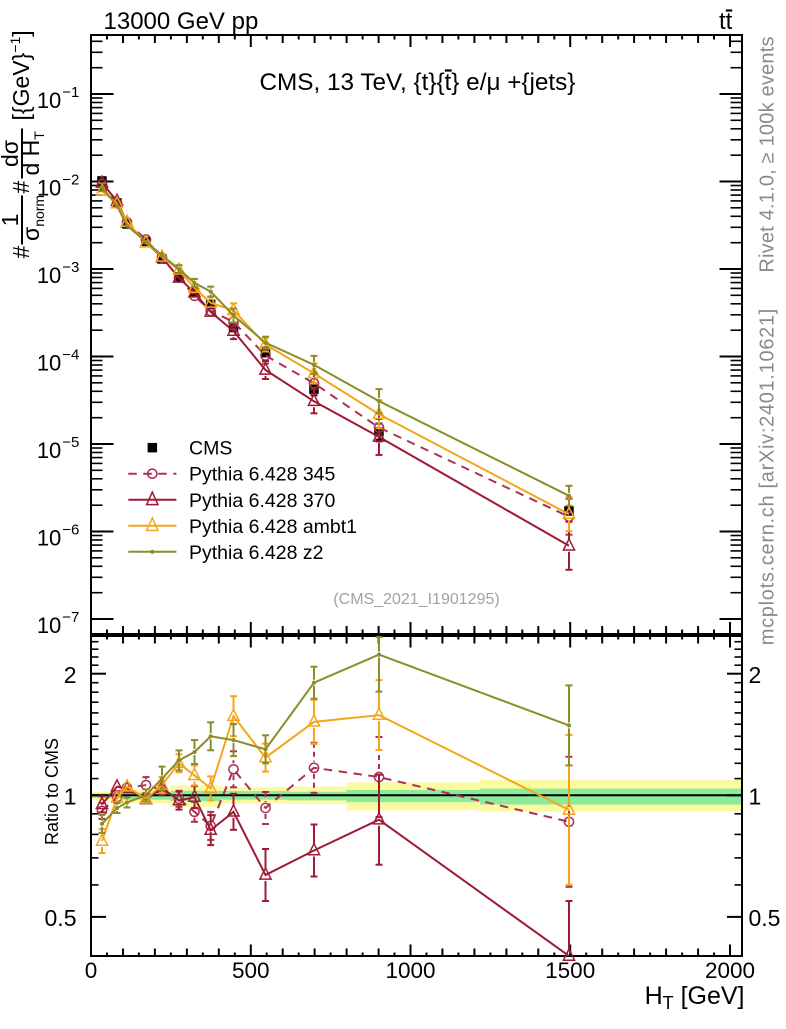 The height and width of the screenshot is (1029, 786). Describe the element at coordinates (416, 599) in the screenshot. I see `svg-text: (CMS_2021_I1901295)` at that location.